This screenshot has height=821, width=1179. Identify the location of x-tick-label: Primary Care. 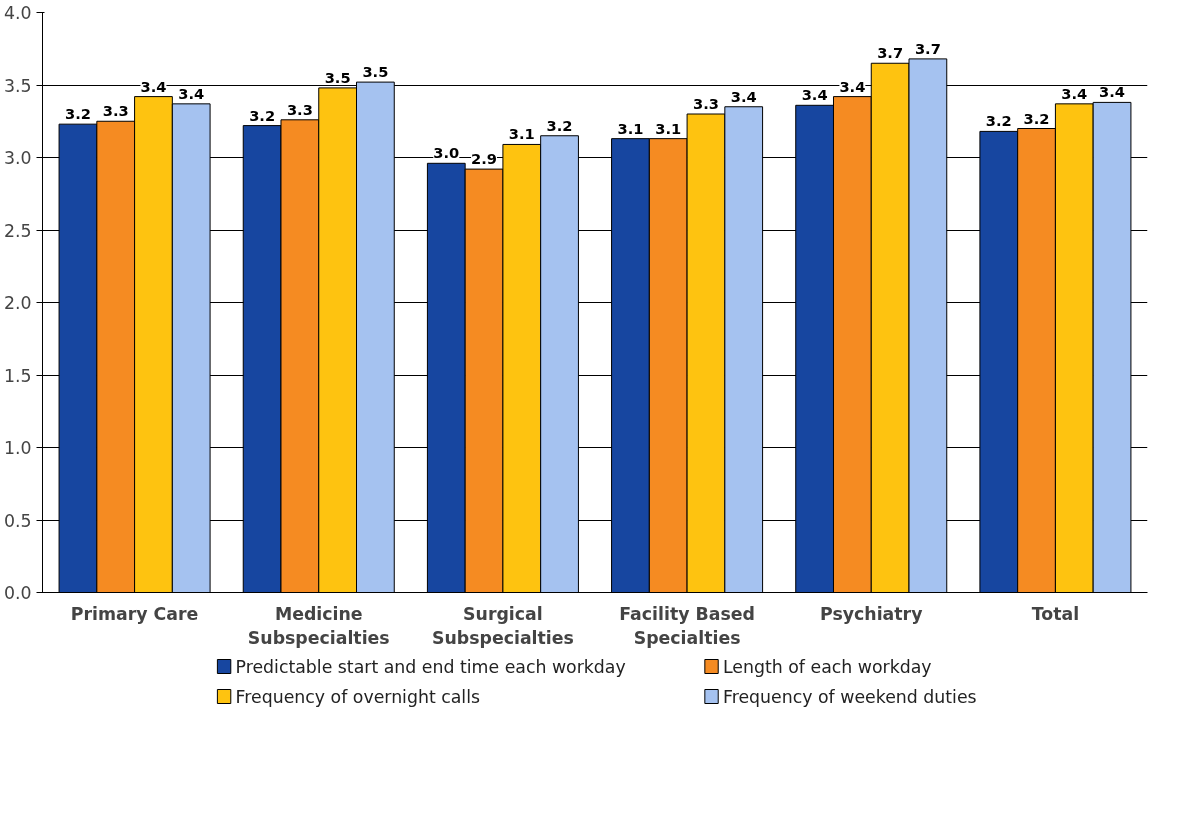
(134, 613).